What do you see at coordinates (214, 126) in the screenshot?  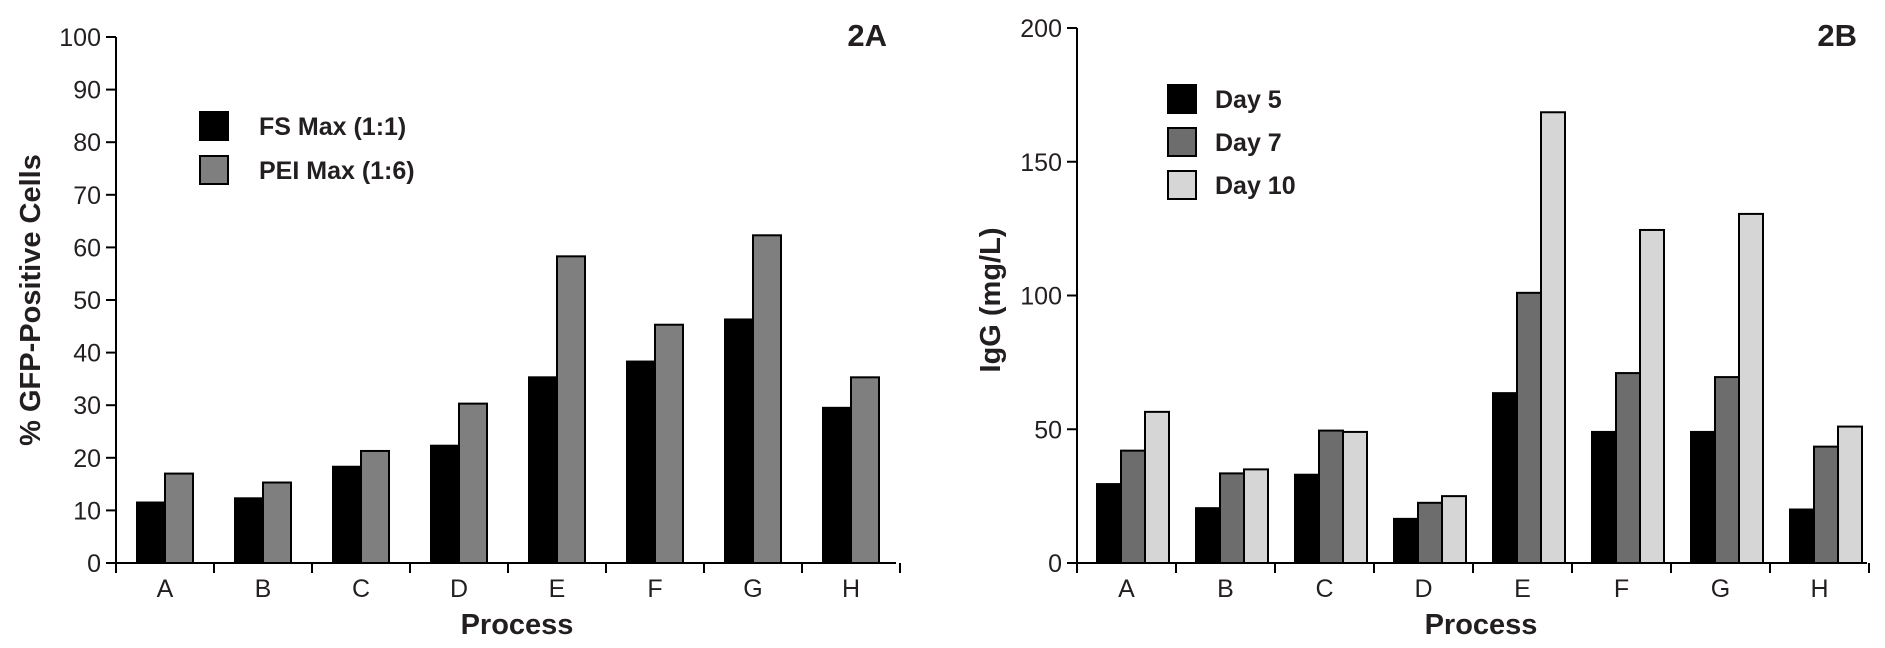 I see `legend-swatch-2a-series1` at bounding box center [214, 126].